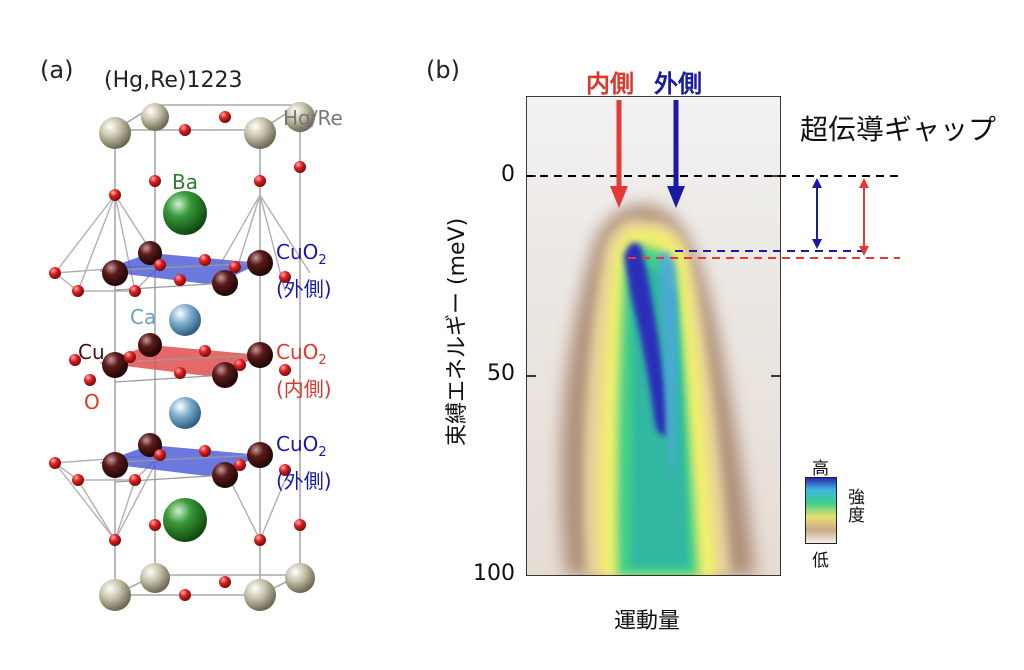 The image size is (1024, 670). What do you see at coordinates (185, 520) in the screenshot?
I see `ba-atom-bottom` at bounding box center [185, 520].